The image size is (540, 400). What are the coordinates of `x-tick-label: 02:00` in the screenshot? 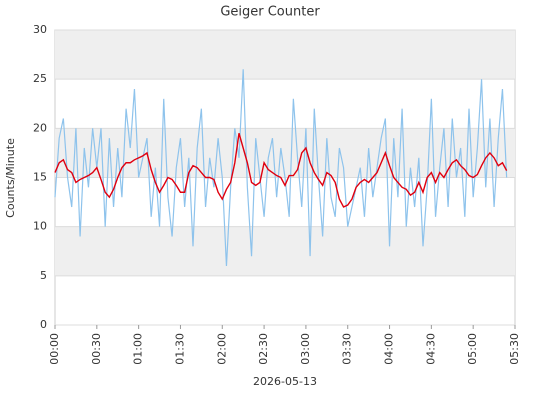 It's located at (221, 349).